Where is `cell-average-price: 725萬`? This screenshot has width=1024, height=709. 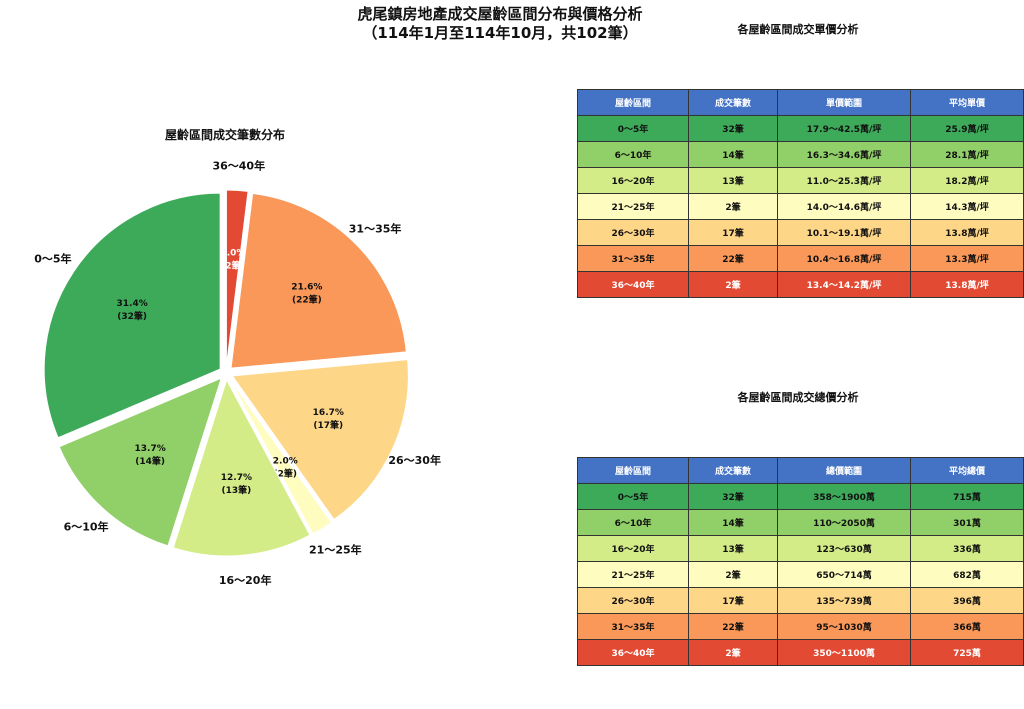 cell-average-price: 725萬 is located at coordinates (967, 652).